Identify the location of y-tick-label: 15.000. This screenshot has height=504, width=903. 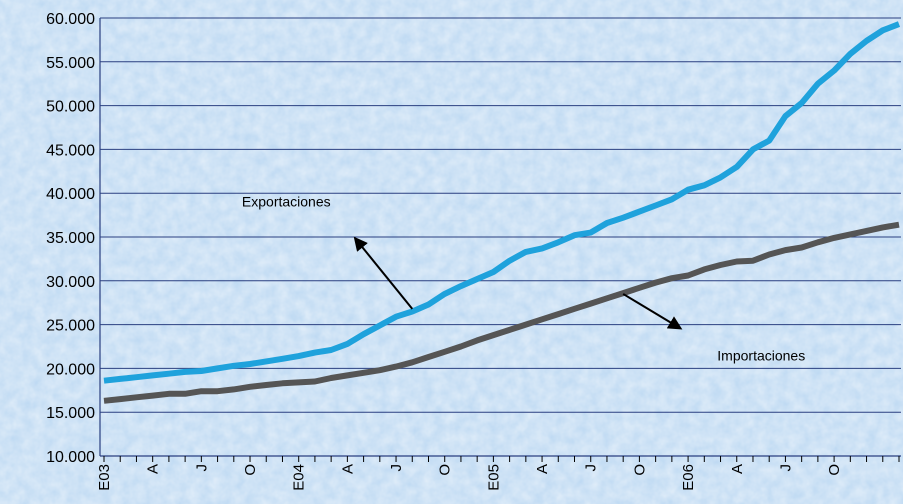
(70, 413).